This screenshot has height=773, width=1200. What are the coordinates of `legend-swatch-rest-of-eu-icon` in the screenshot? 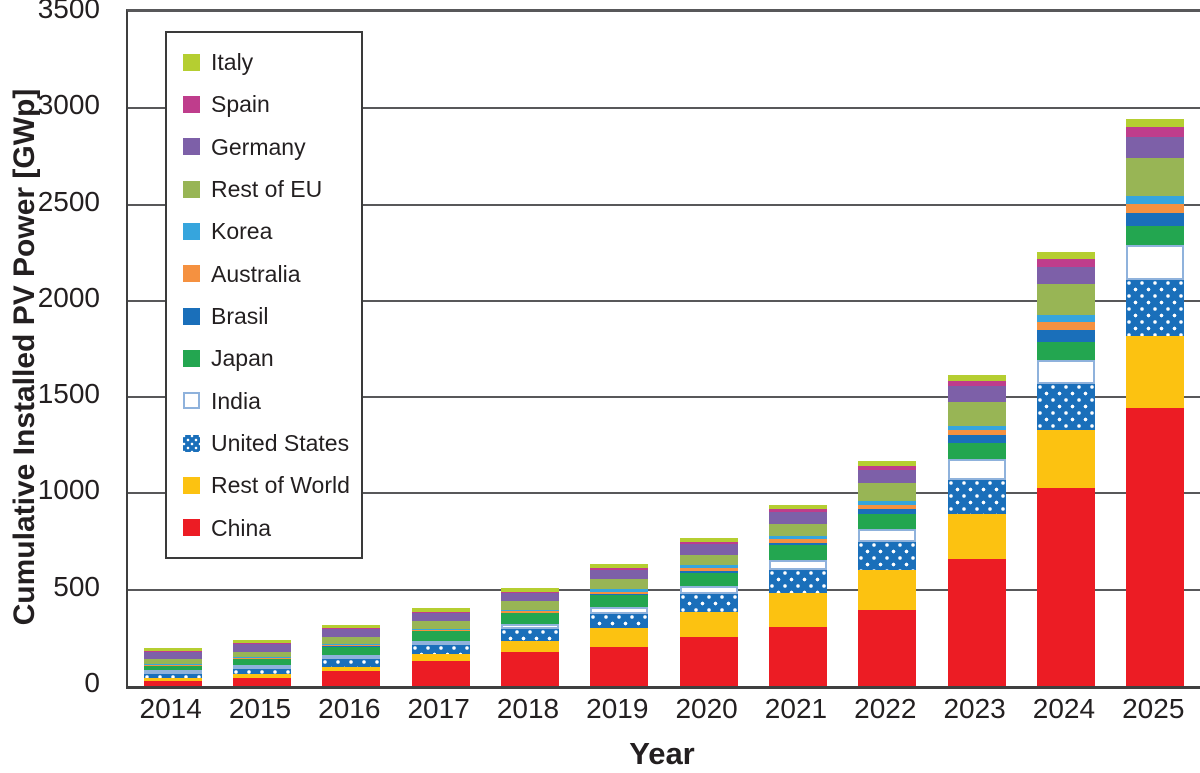 It's located at (191, 189).